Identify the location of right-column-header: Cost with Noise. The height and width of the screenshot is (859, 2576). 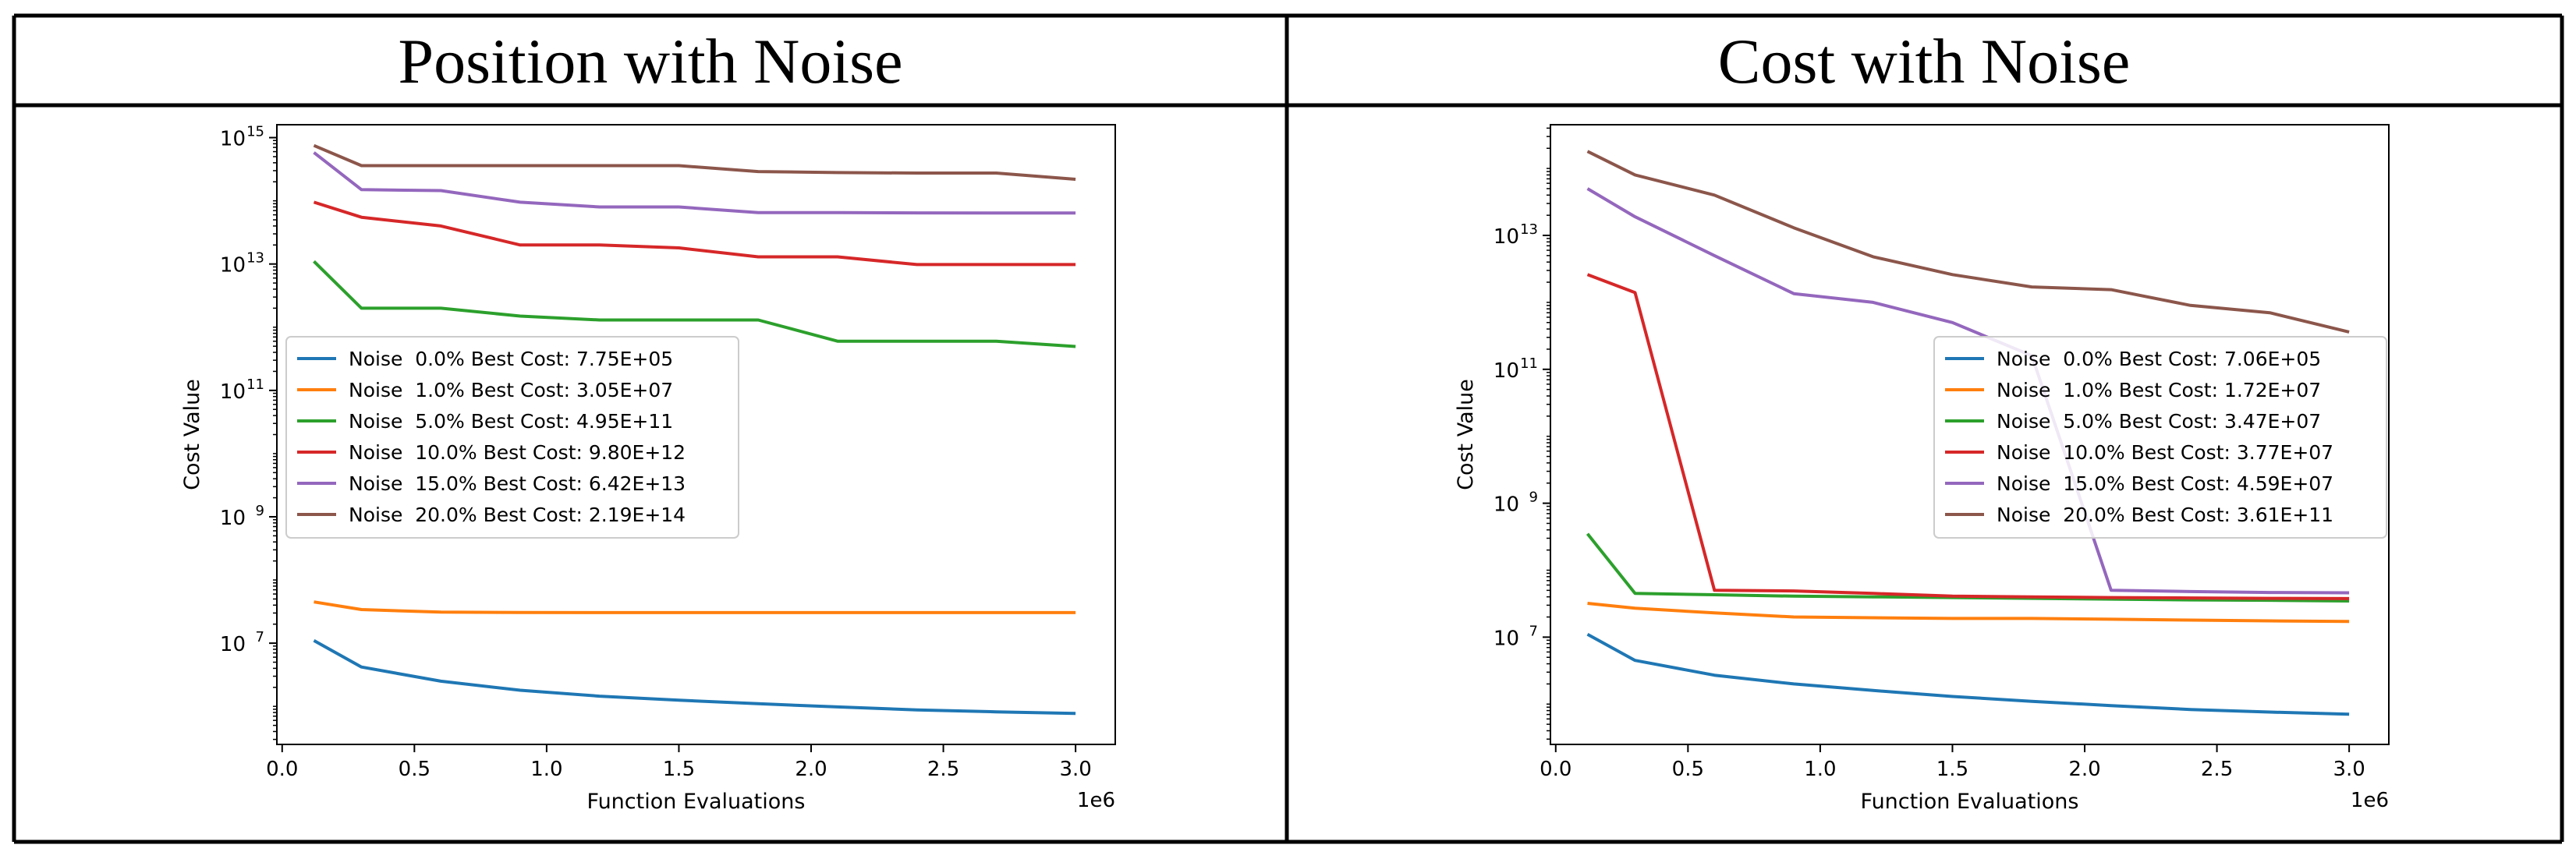
(1924, 61).